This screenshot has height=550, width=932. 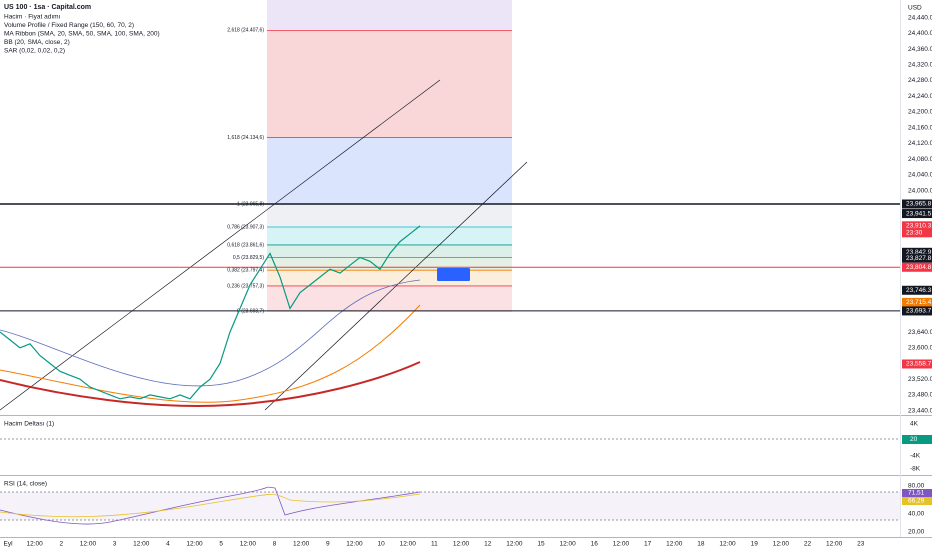 I want to click on rsi-tick-label: 40,00, so click(x=916, y=514).